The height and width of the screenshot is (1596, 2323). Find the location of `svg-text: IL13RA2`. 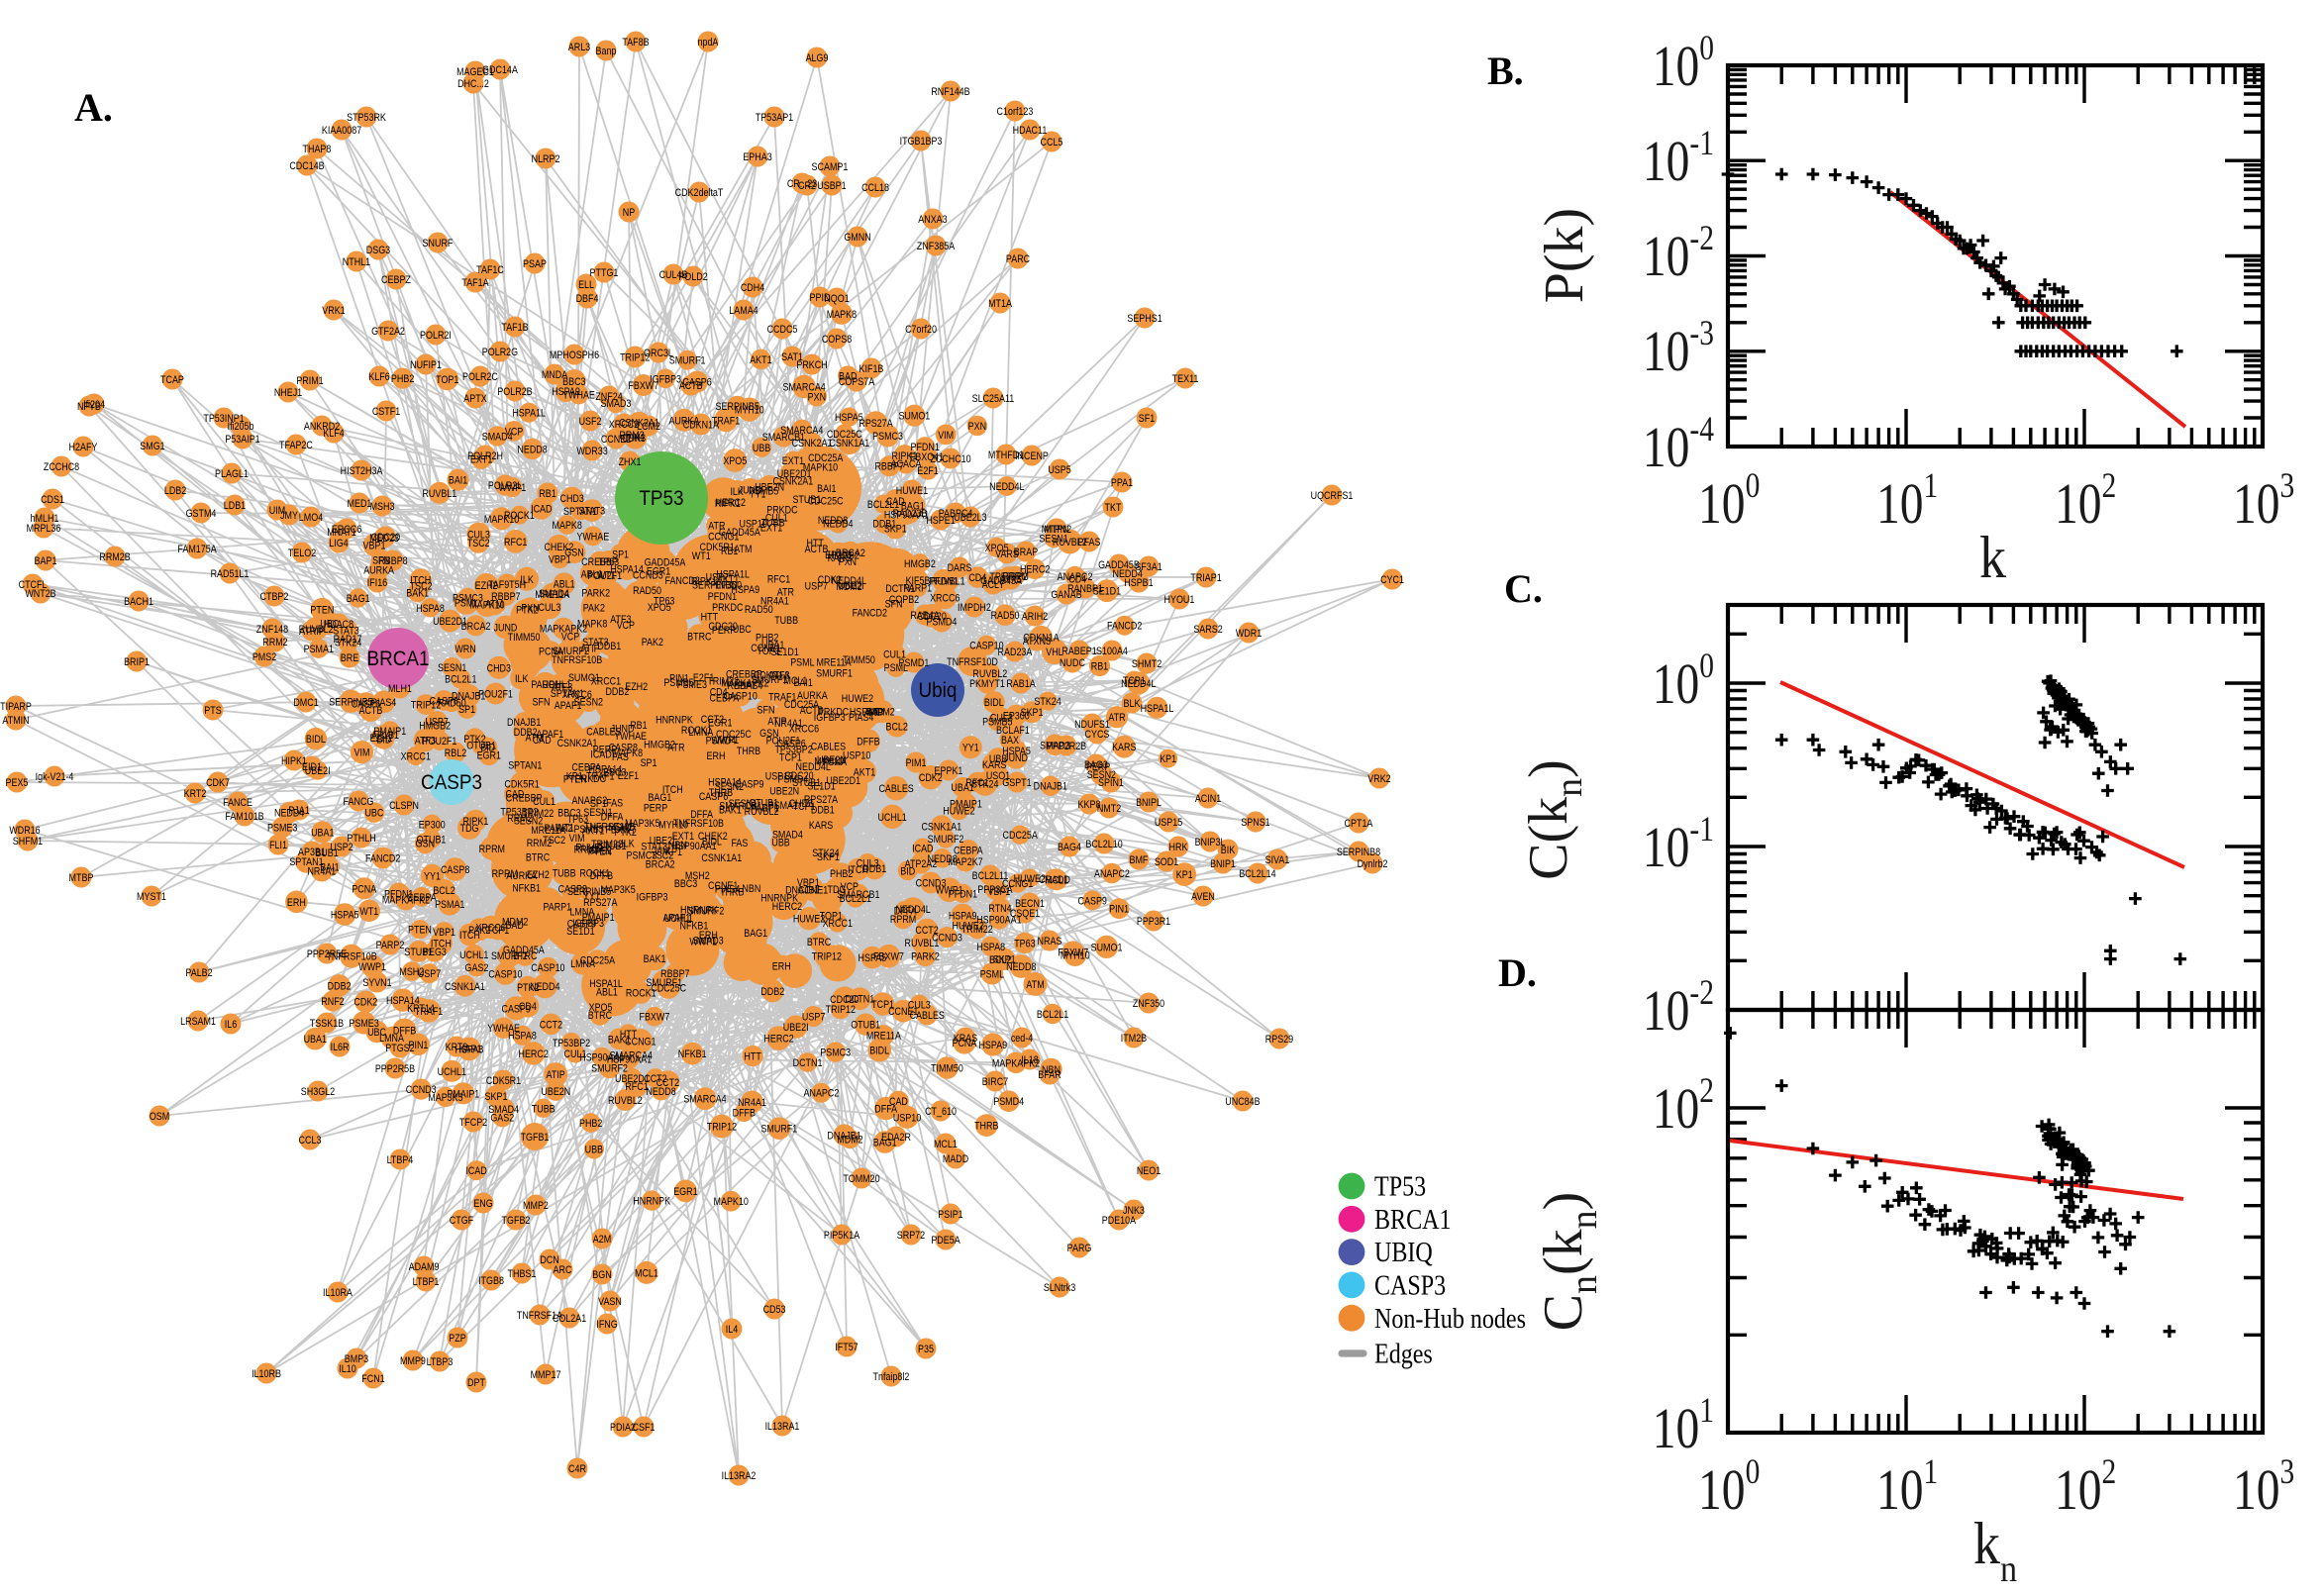

svg-text: IL13RA2 is located at coordinates (740, 1476).